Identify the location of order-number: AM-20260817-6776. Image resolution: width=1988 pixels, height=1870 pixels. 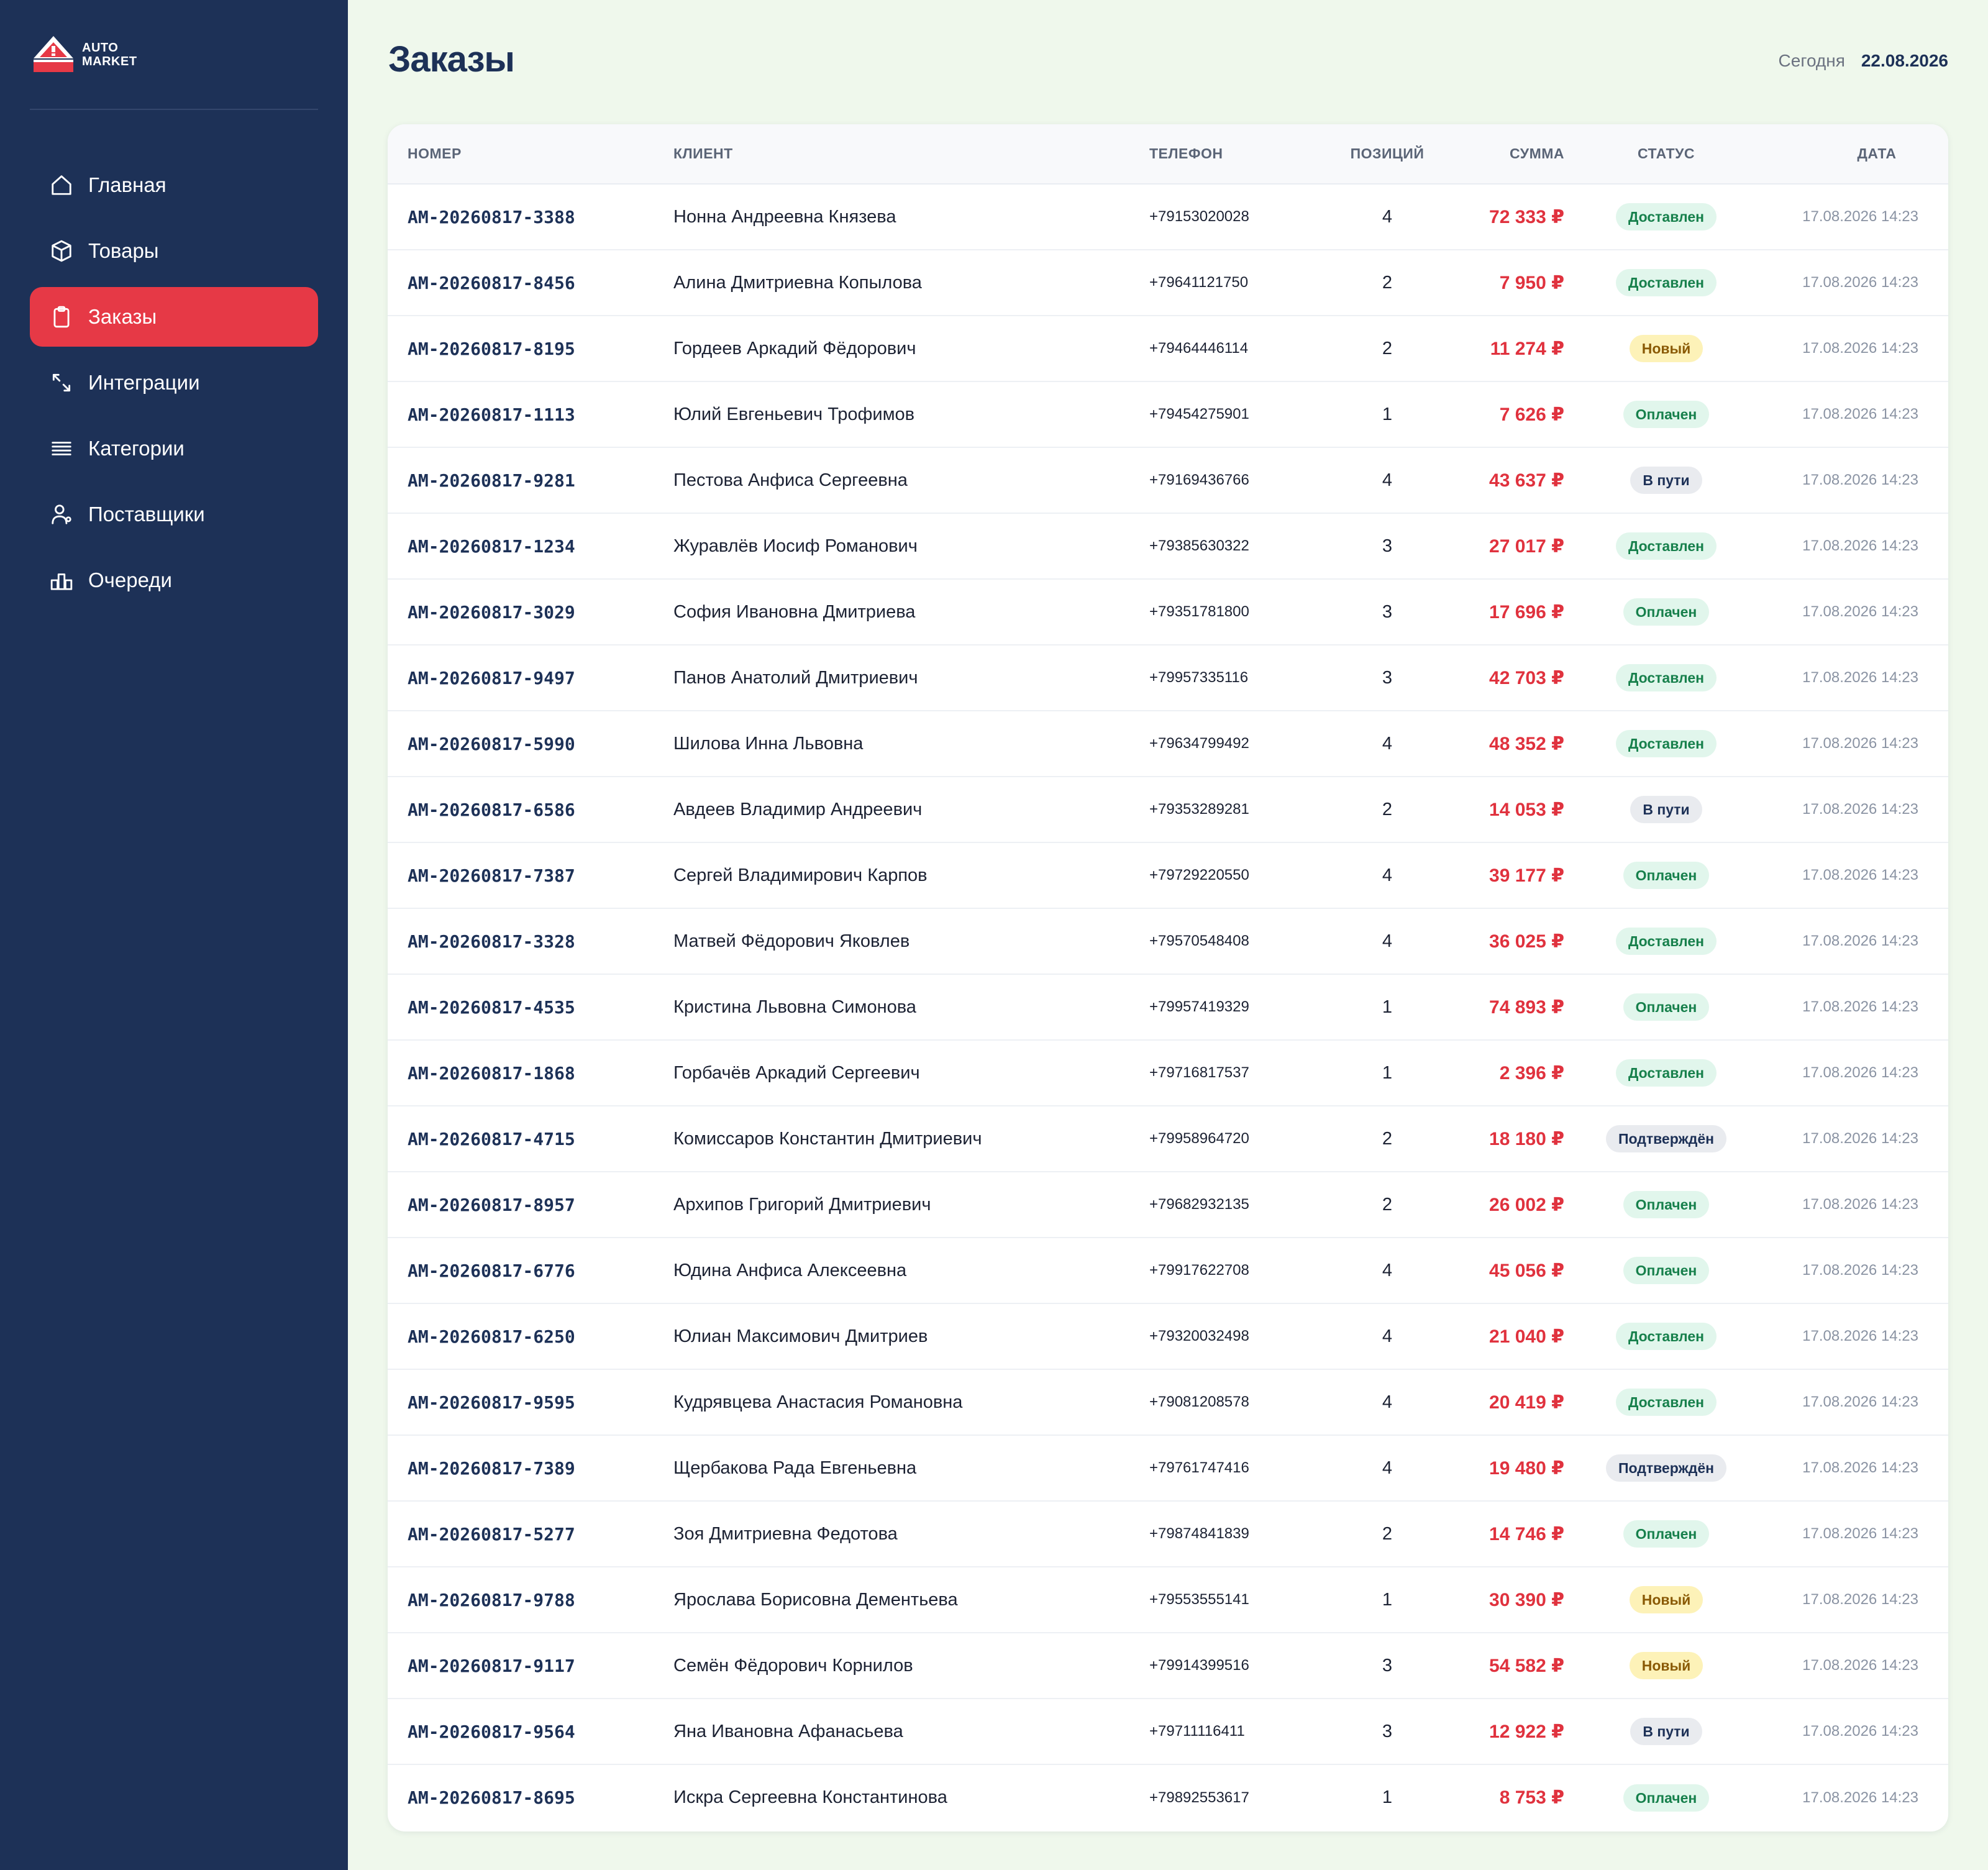
(530, 1270).